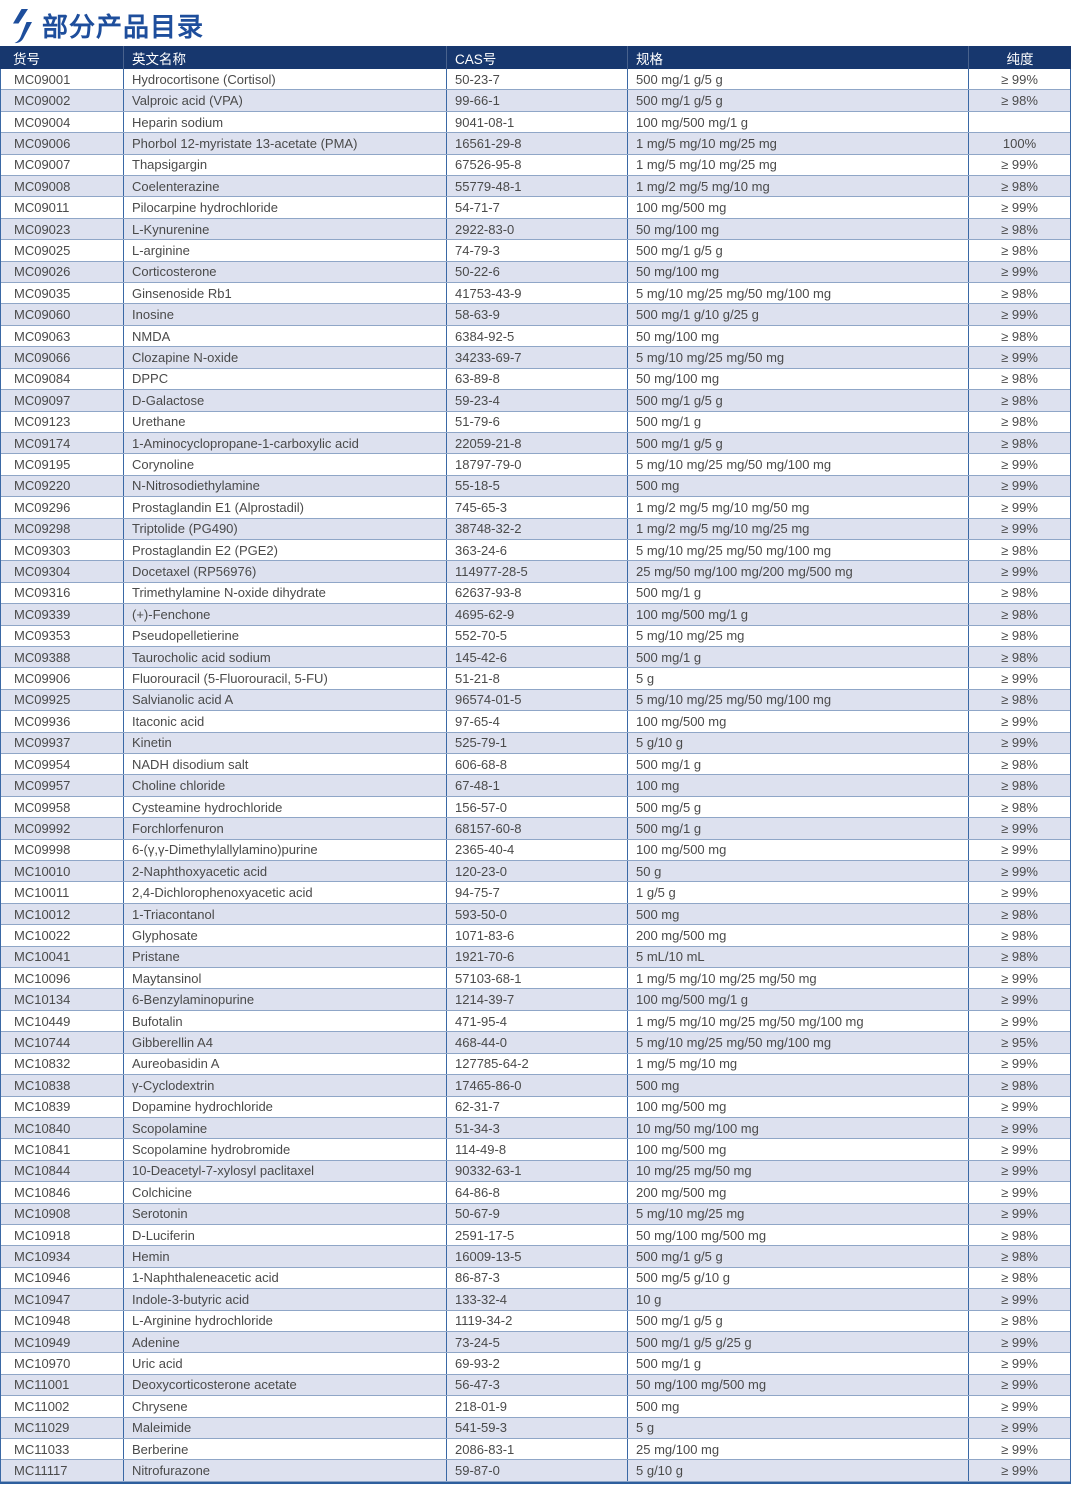 The image size is (1071, 1492). Describe the element at coordinates (284, 528) in the screenshot. I see `cell-english-name: Triptolide (PG490)` at that location.